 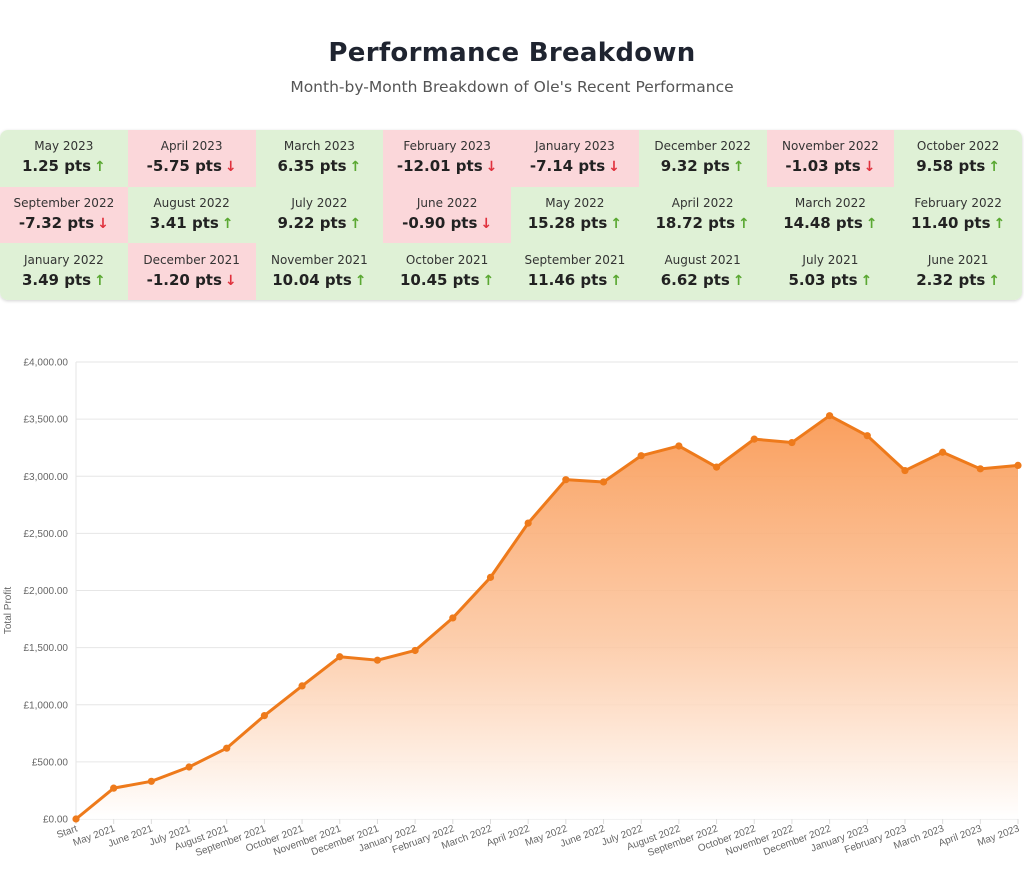 I want to click on month-cell: September 2022 -7.32 pts ↓, so click(x=64, y=215).